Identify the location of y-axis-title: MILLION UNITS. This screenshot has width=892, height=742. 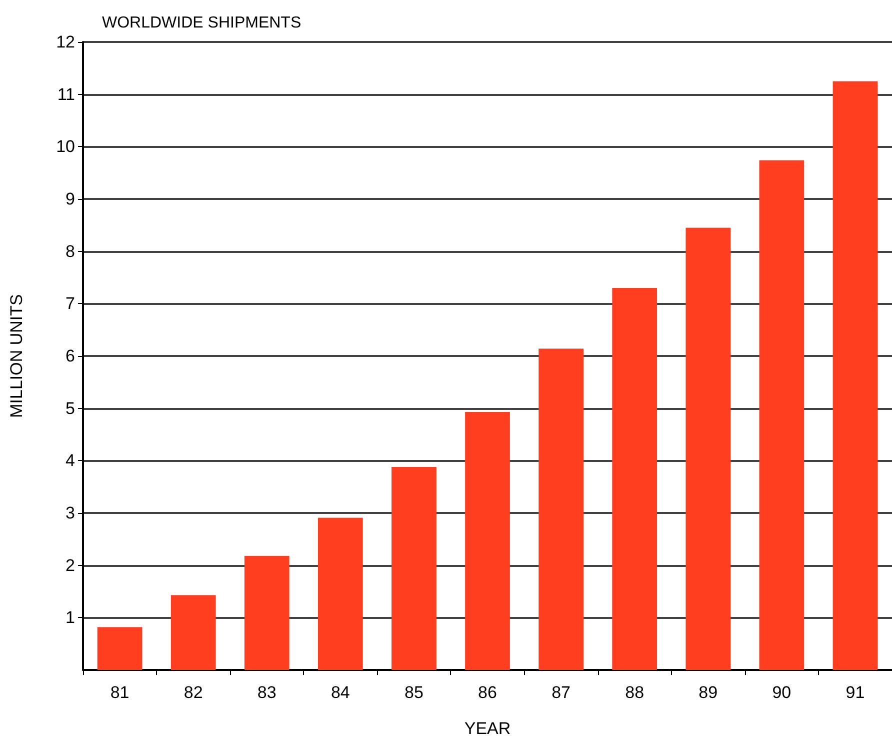
(16, 356).